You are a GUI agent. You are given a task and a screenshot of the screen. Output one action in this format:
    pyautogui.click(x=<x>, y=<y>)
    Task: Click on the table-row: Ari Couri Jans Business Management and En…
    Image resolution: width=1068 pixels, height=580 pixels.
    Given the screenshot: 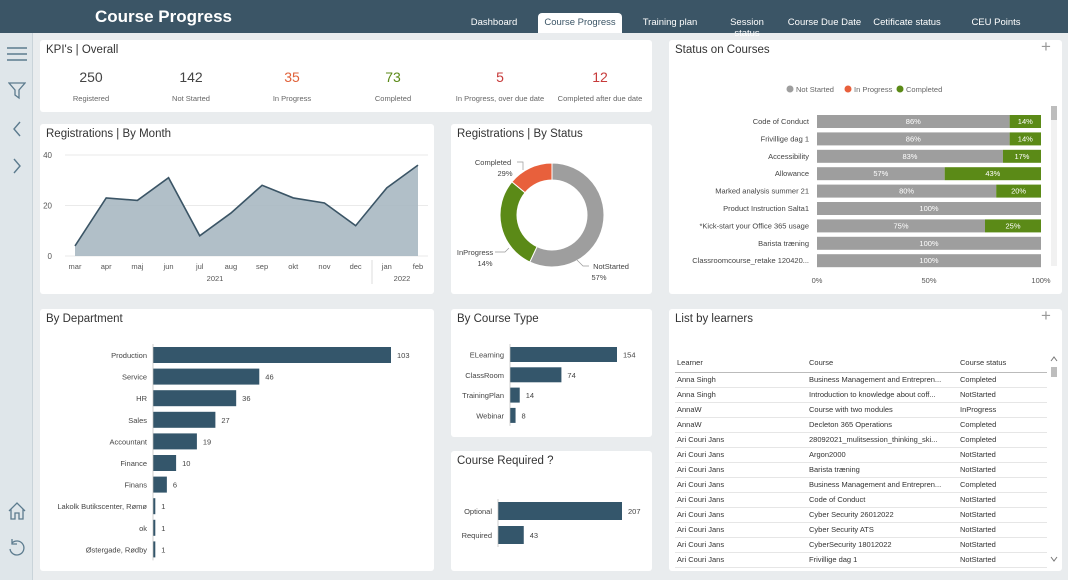 What is the action you would take?
    pyautogui.click(x=861, y=485)
    